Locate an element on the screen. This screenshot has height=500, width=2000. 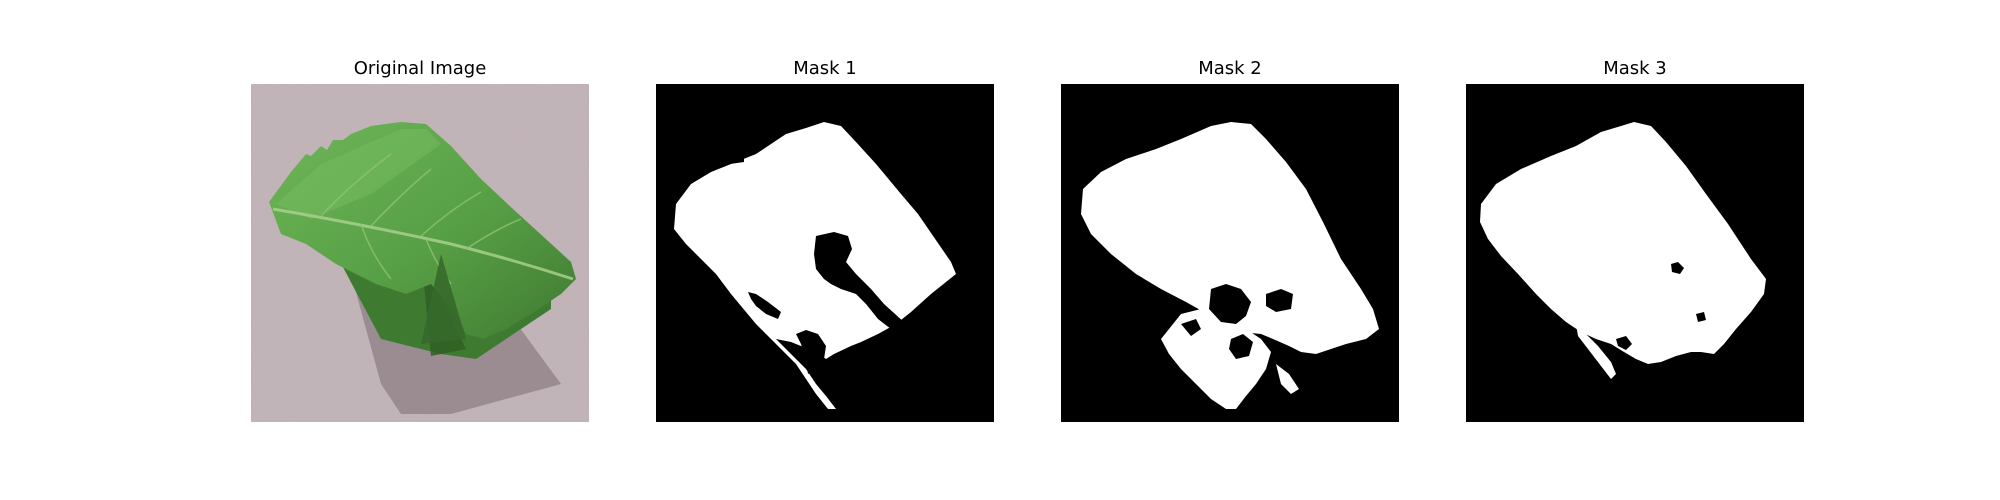
leaf-shading-triangle is located at coordinates (443, 299).